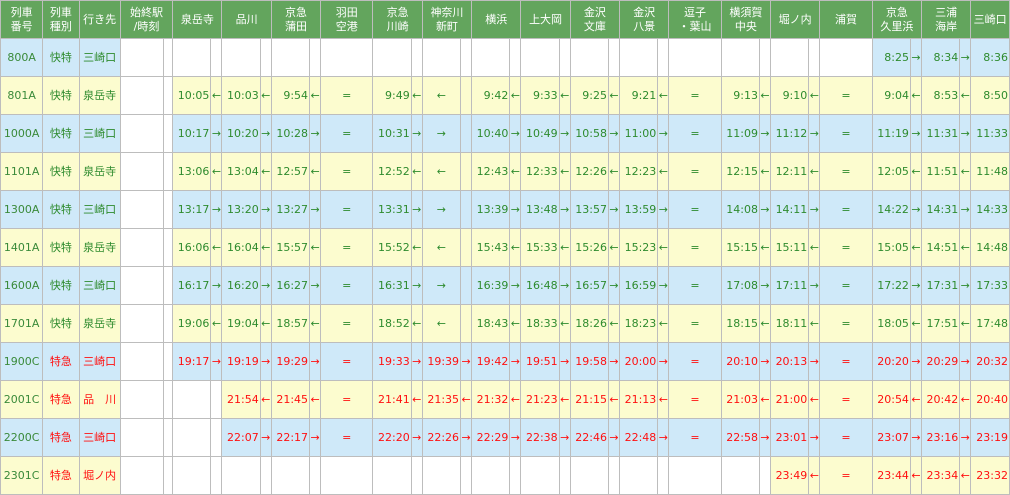 This screenshot has width=1010, height=495. I want to click on time-cell: 18:43, so click(491, 323).